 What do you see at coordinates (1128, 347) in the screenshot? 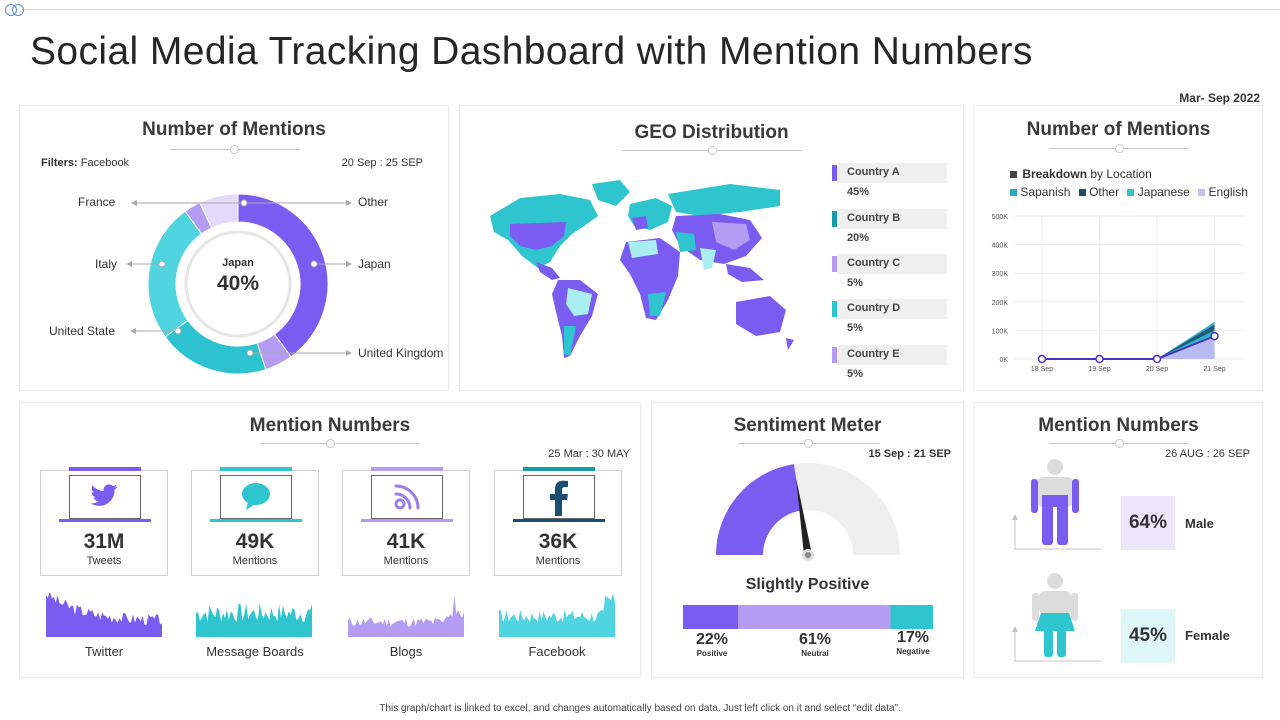
I see `line-series-english` at bounding box center [1128, 347].